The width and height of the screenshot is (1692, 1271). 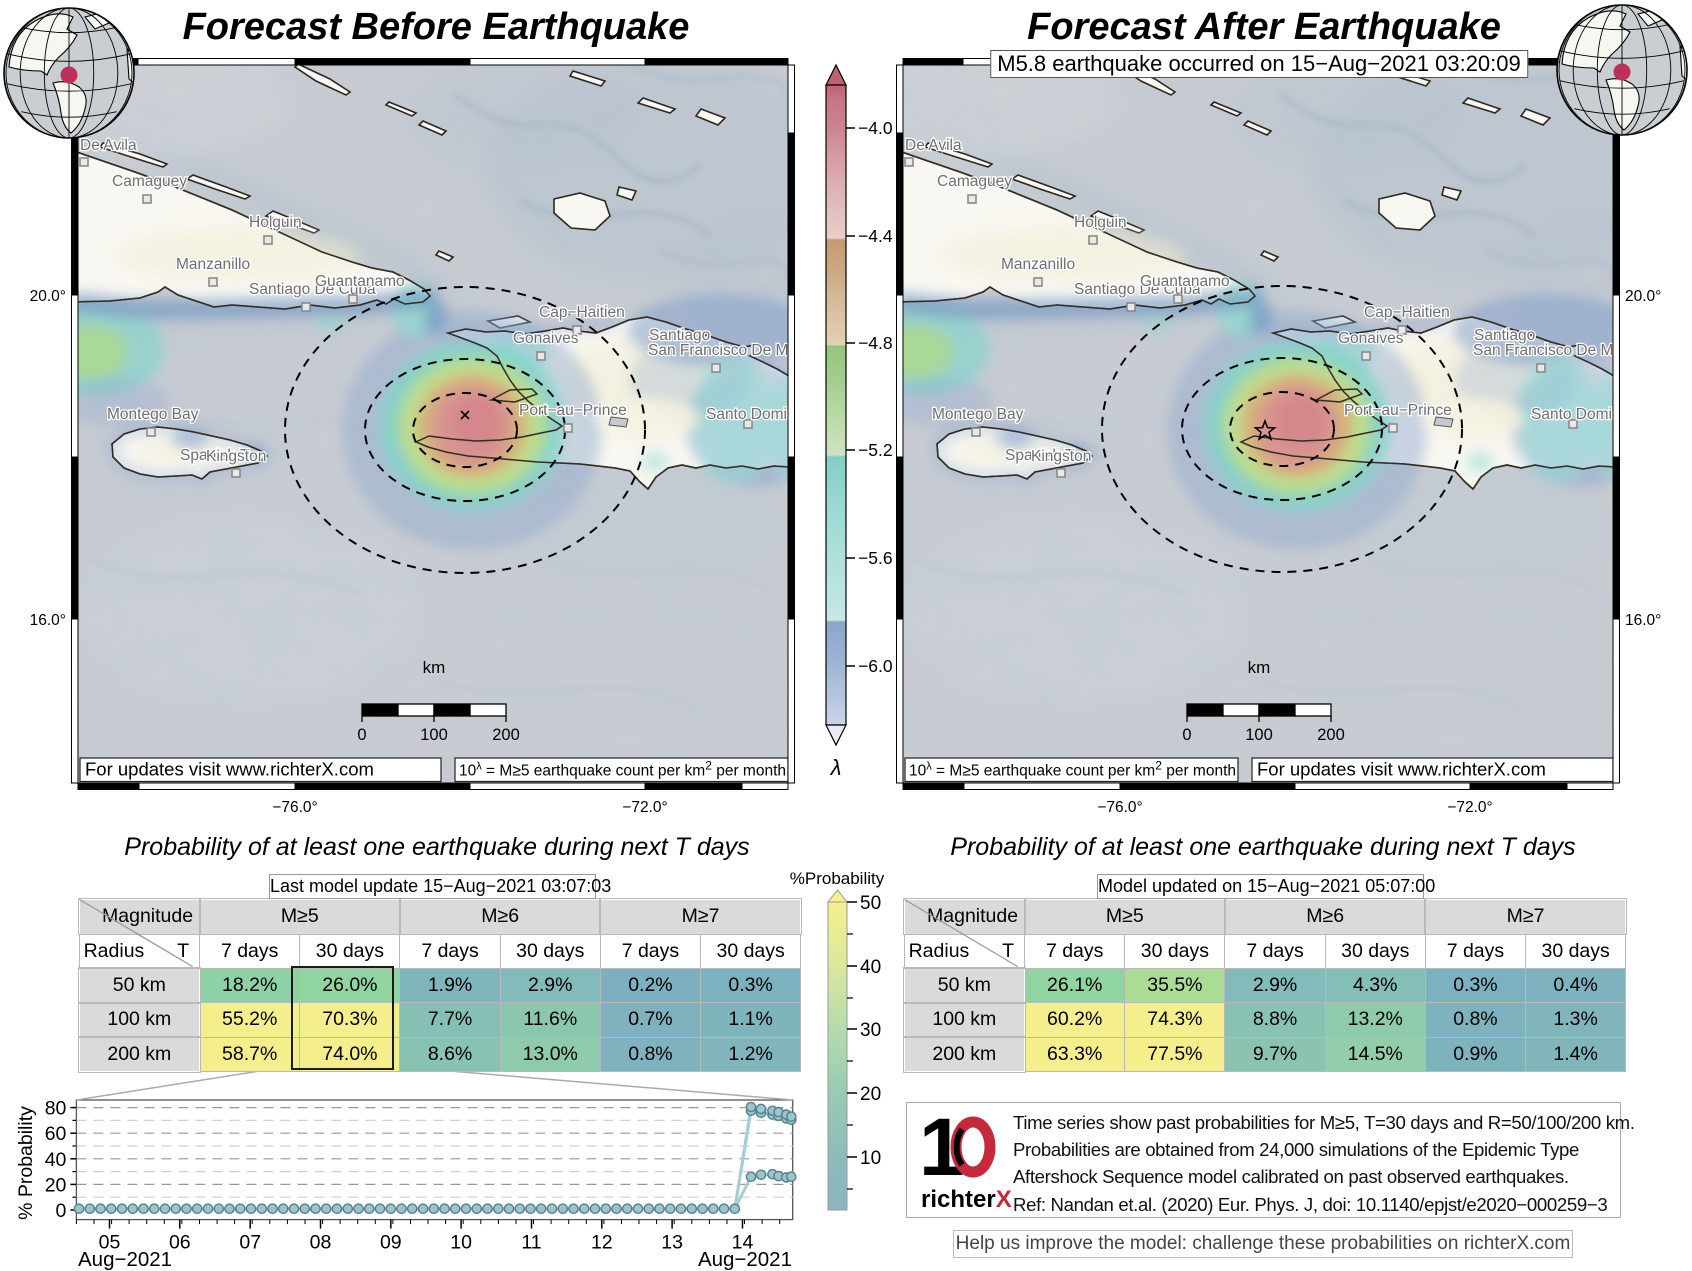 I want to click on svg-text: 60, so click(x=56, y=1134).